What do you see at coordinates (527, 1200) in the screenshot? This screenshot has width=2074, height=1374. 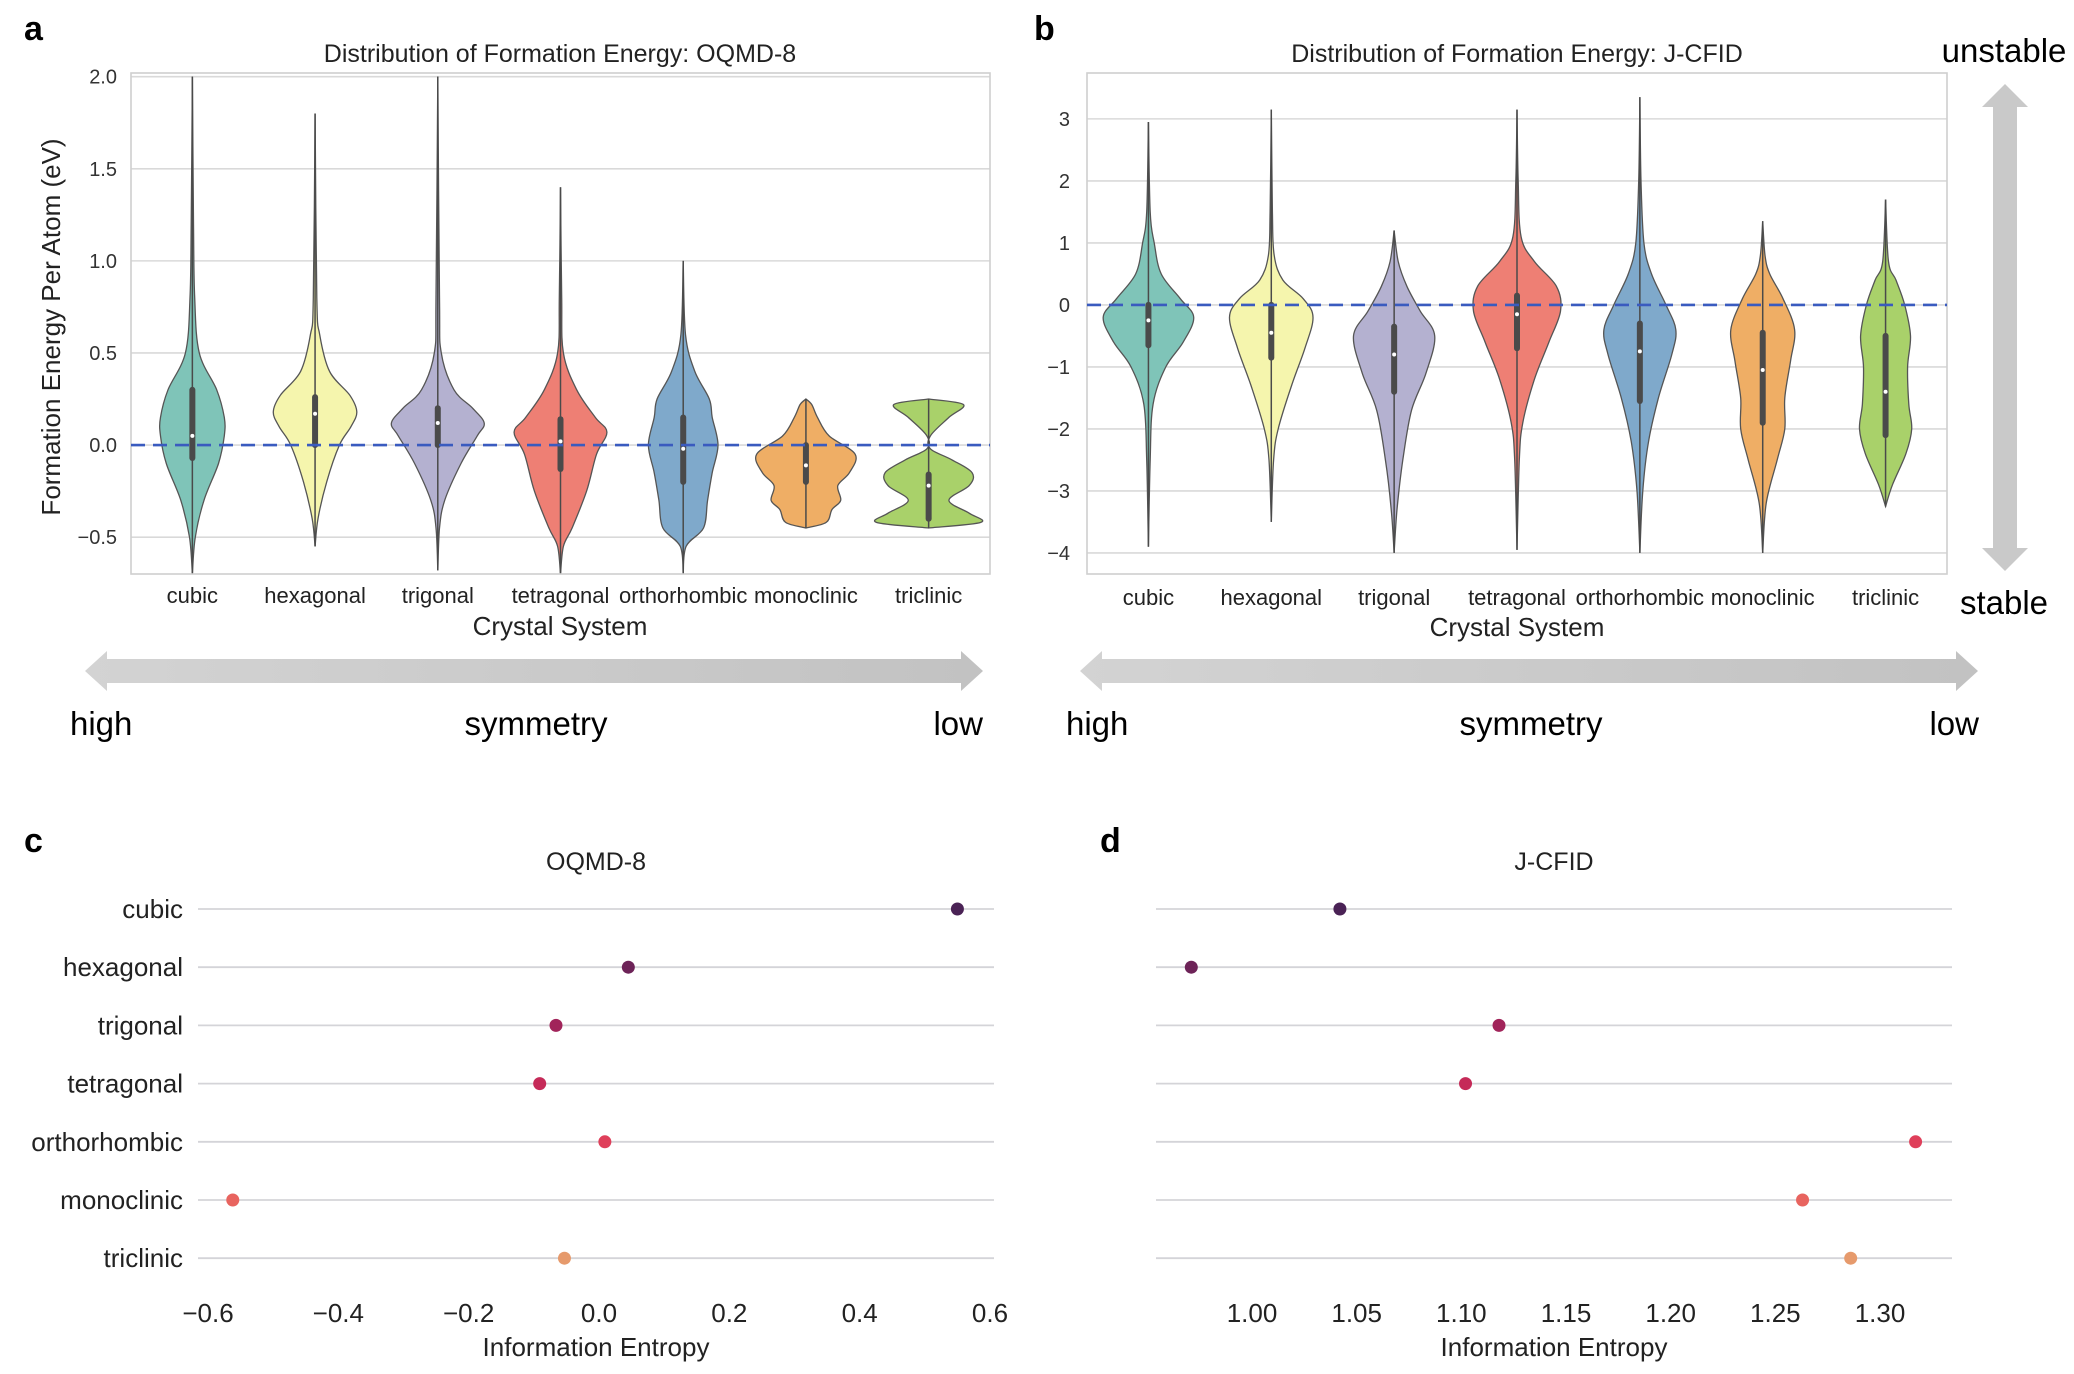 I see `row-monoclinic: monoclinic` at bounding box center [527, 1200].